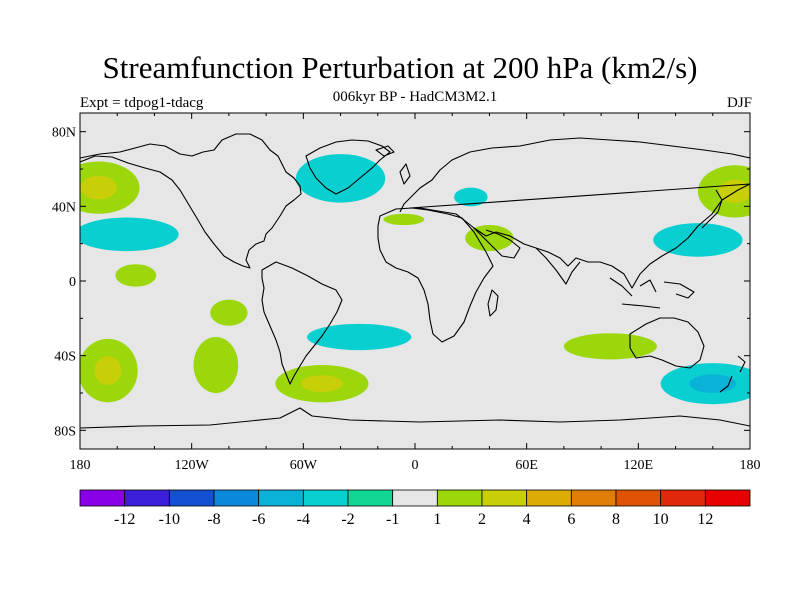 The width and height of the screenshot is (800, 600). I want to click on x-tick-label-3: 0, so click(415, 465).